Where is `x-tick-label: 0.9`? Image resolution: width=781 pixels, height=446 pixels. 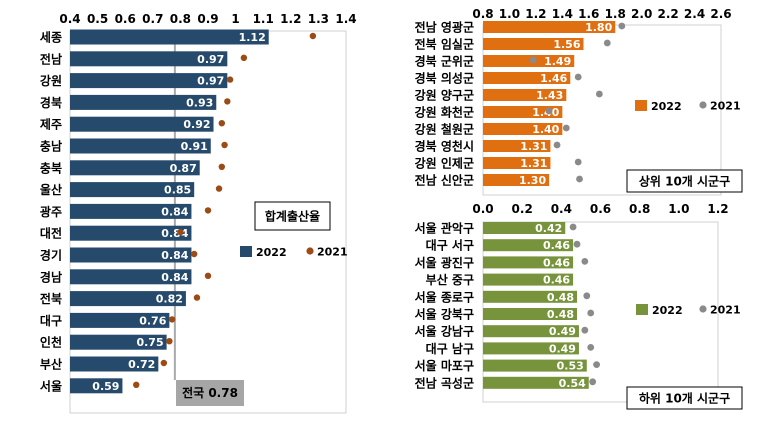
x-tick-label: 0.9 is located at coordinates (207, 19).